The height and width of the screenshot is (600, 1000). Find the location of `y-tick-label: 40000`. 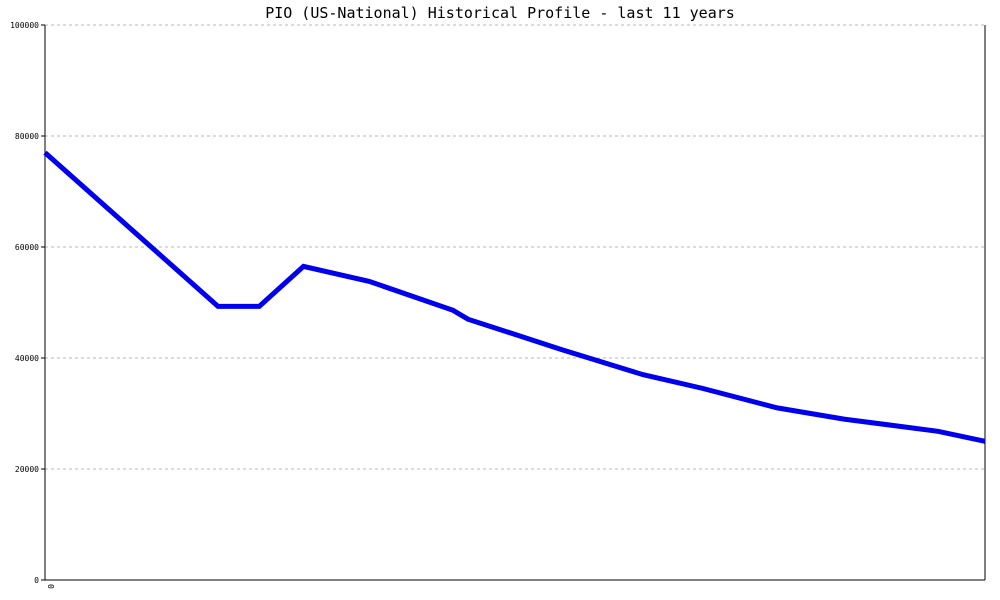

y-tick-label: 40000 is located at coordinates (27, 358).